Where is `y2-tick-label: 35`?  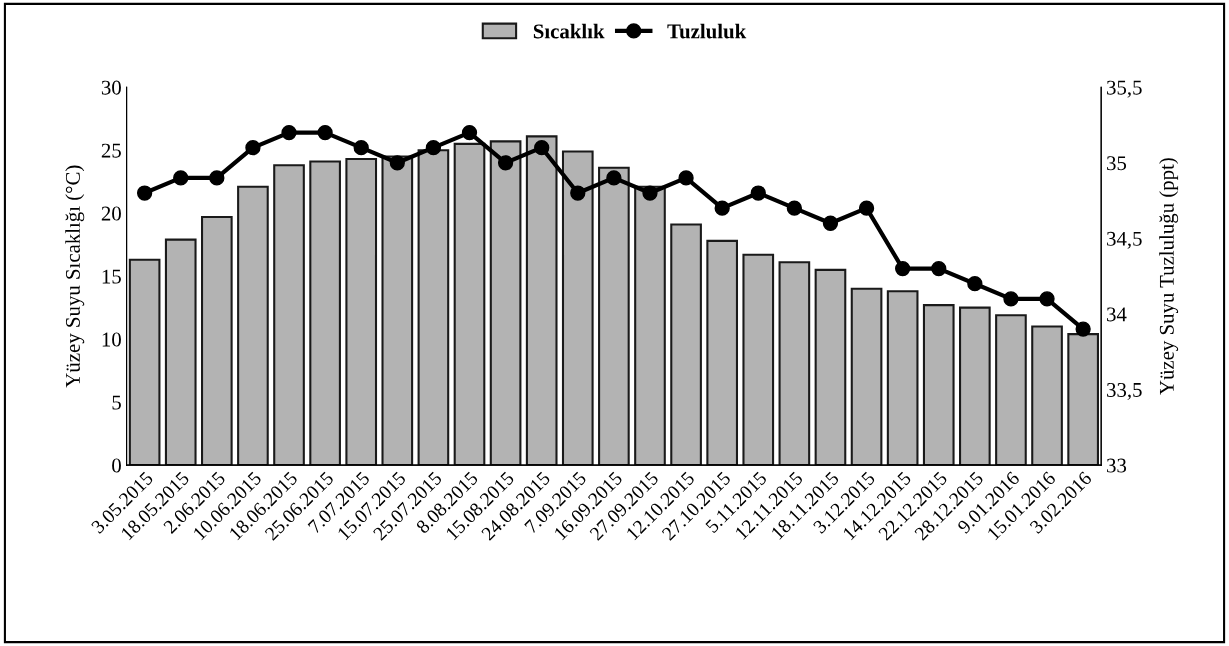
y2-tick-label: 35 is located at coordinates (1117, 163).